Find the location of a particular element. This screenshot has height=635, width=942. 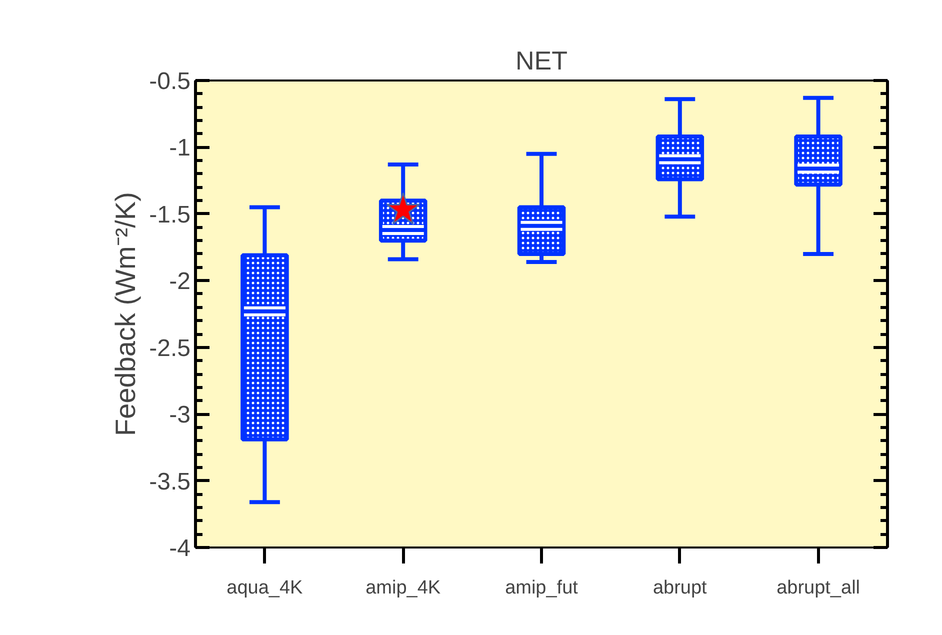

chart-title: NET is located at coordinates (542, 61).